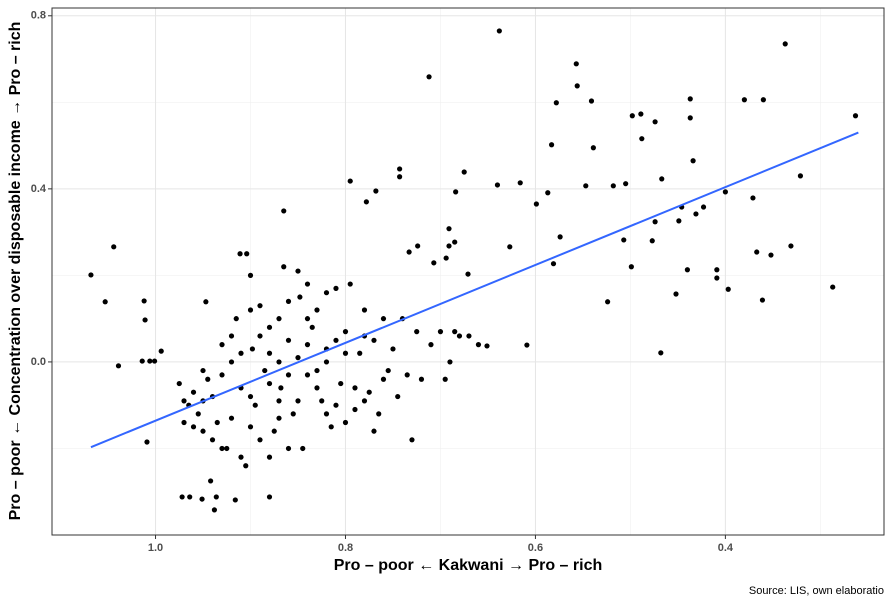 This screenshot has height=599, width=887. I want to click on x-axis-title: Pro – poor ← Kakwani → Pro – rich, so click(468, 565).